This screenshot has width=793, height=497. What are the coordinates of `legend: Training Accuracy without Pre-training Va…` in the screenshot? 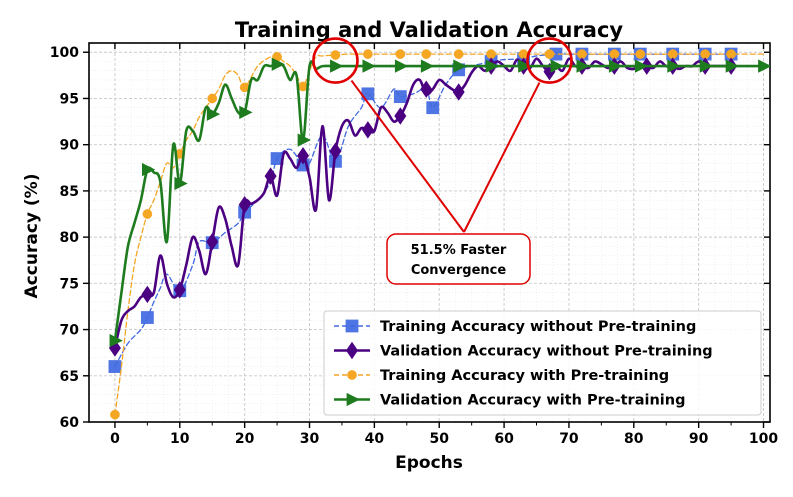 It's located at (542, 363).